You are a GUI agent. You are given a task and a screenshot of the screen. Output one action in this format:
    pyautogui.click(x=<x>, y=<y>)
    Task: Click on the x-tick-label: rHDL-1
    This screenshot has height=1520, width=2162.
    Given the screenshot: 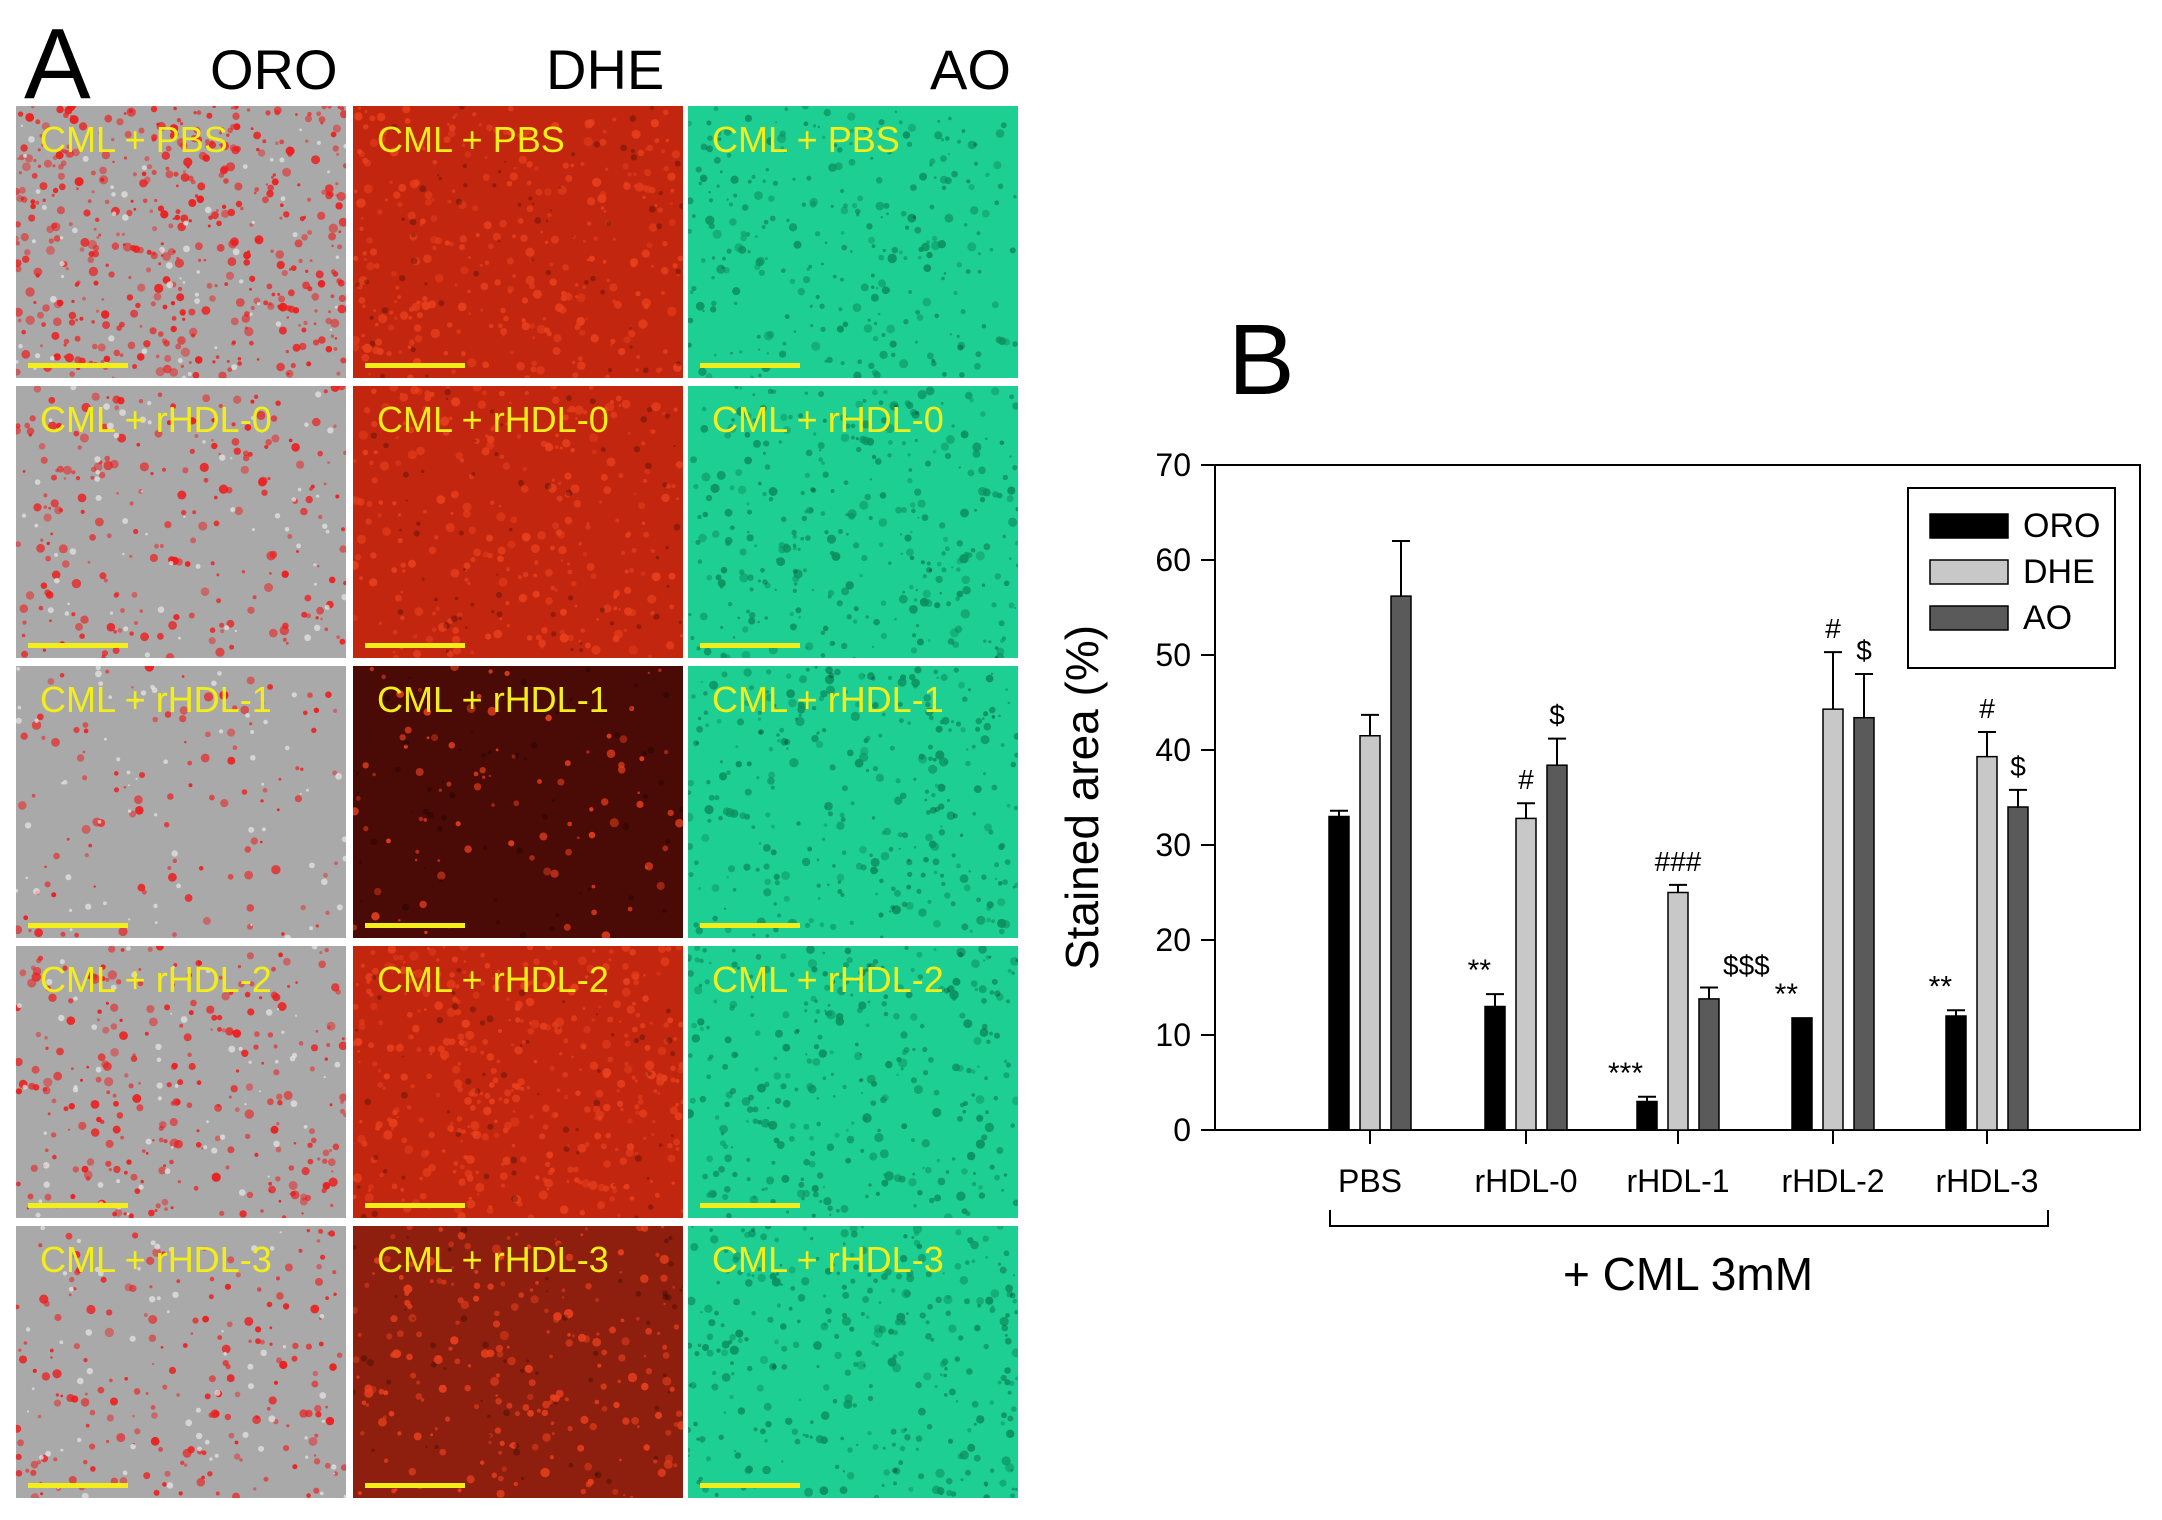 What is the action you would take?
    pyautogui.click(x=1677, y=1181)
    